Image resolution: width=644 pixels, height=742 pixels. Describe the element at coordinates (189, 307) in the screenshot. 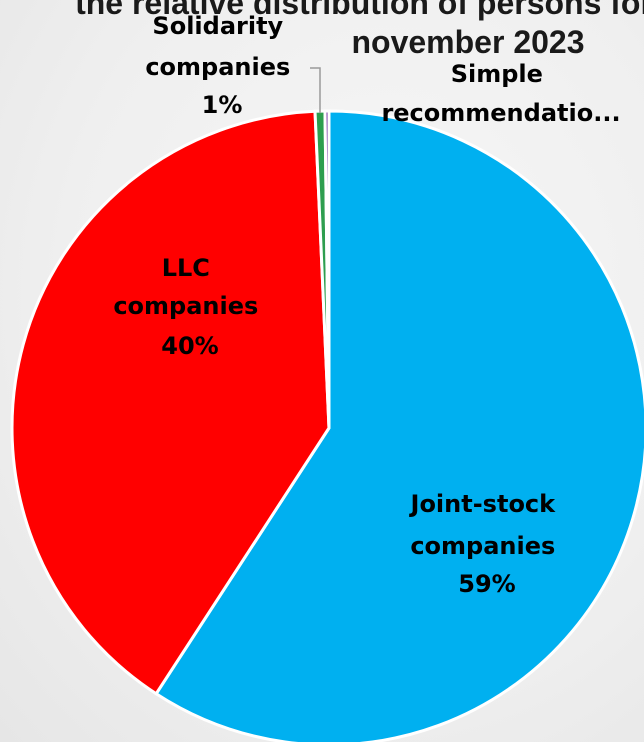

I see `slice-label-llc: LLC companies 40%` at that location.